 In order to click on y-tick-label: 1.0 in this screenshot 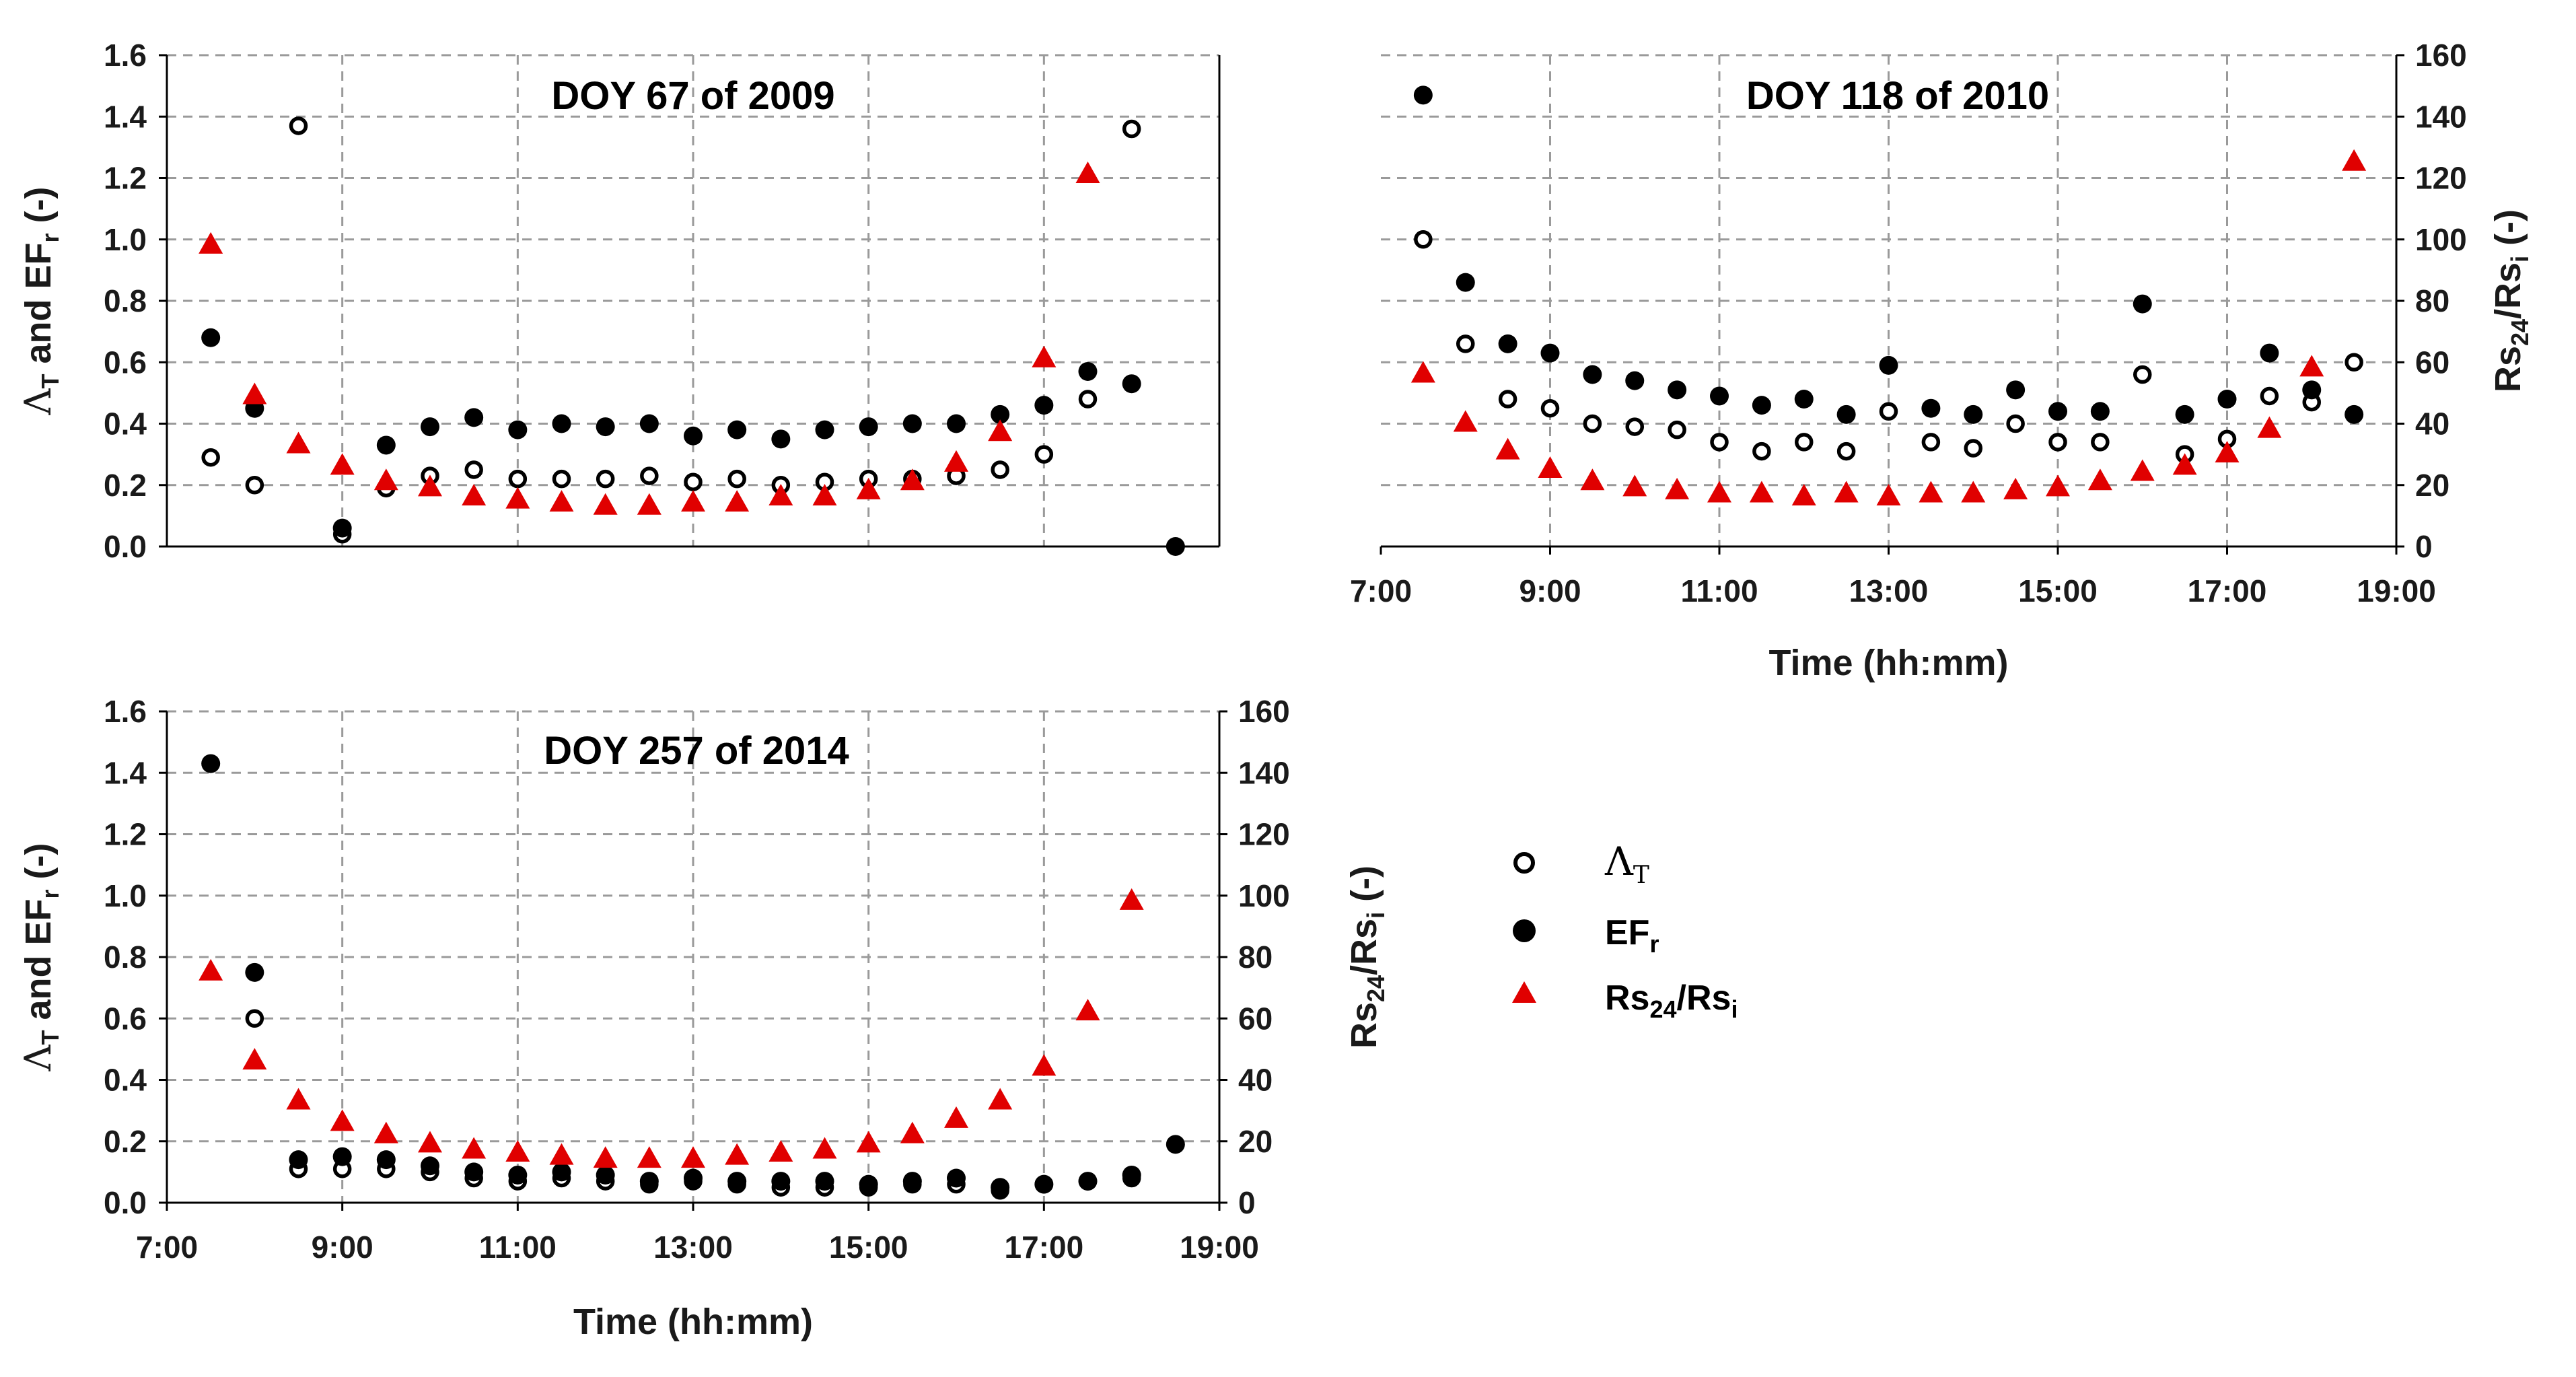, I will do `click(125, 239)`.